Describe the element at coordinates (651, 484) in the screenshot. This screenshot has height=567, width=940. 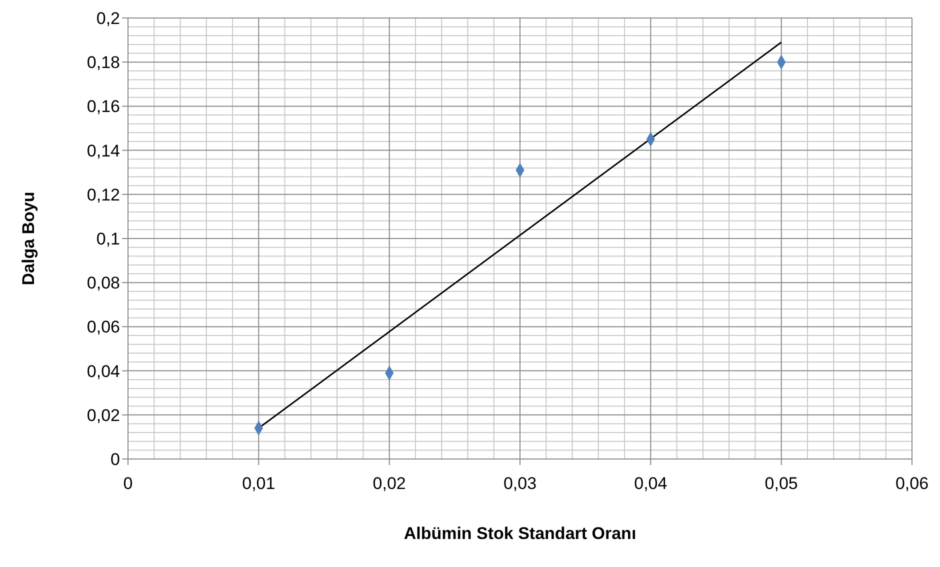
I see `x-tick-label: 0,04` at that location.